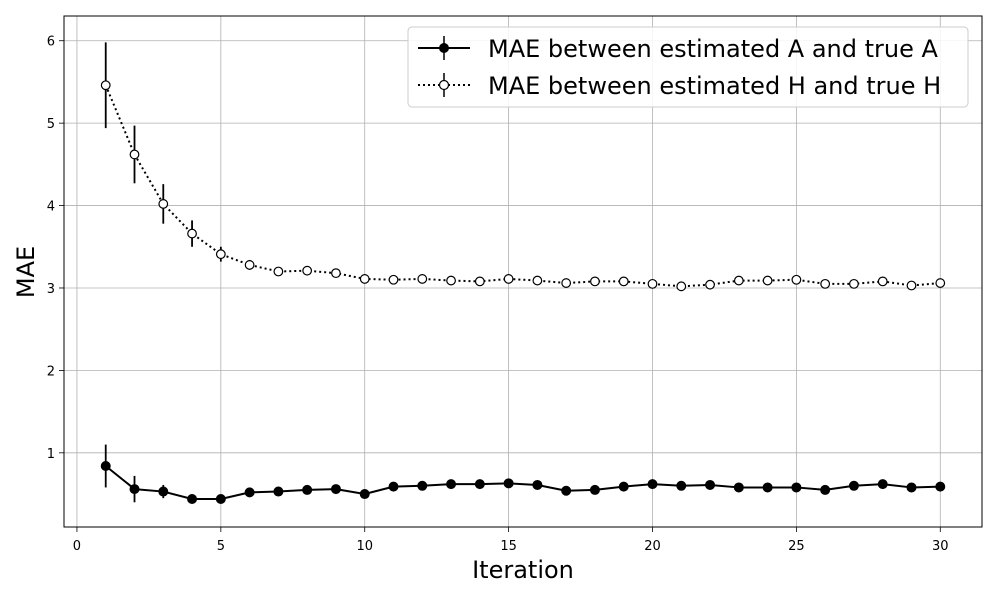 The image size is (997, 598). Describe the element at coordinates (940, 546) in the screenshot. I see `x-tick-label: 30` at that location.